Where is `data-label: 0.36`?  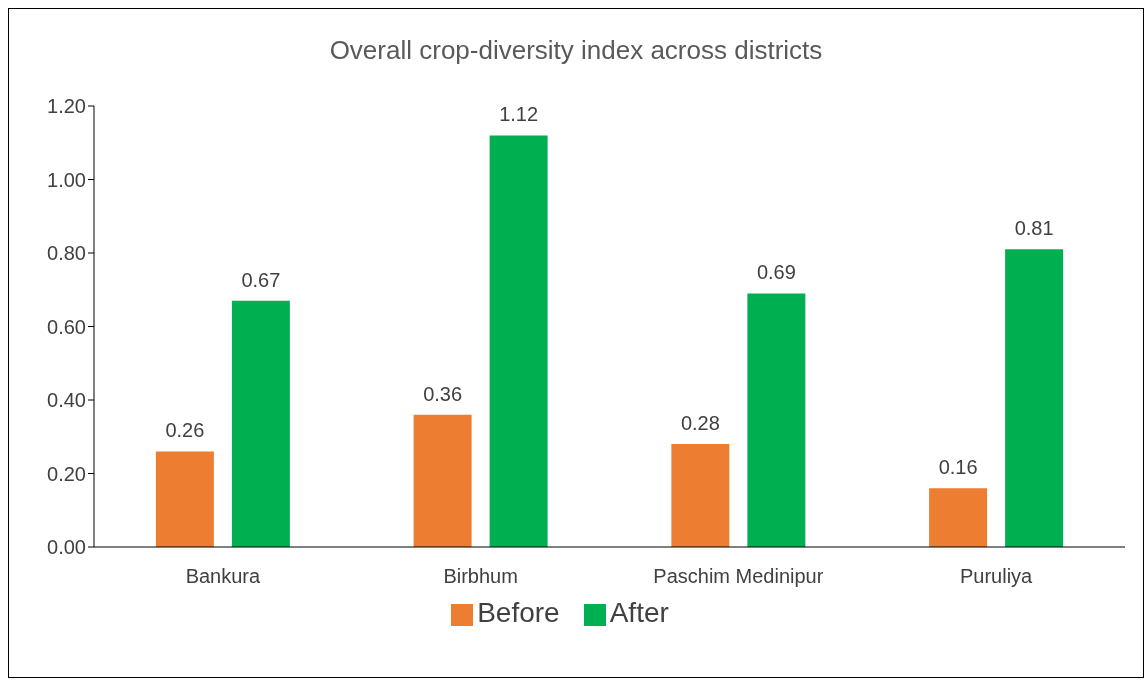
data-label: 0.36 is located at coordinates (443, 393).